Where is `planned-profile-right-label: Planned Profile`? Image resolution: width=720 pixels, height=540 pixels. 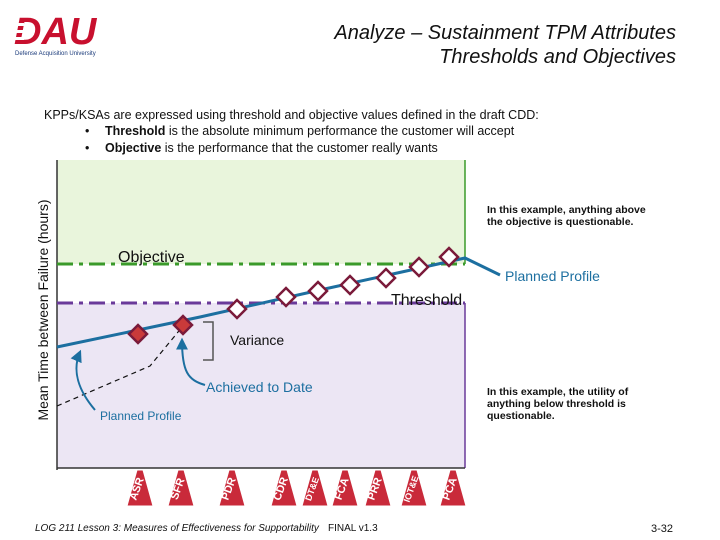
planned-profile-right-label: Planned Profile is located at coordinates (552, 276).